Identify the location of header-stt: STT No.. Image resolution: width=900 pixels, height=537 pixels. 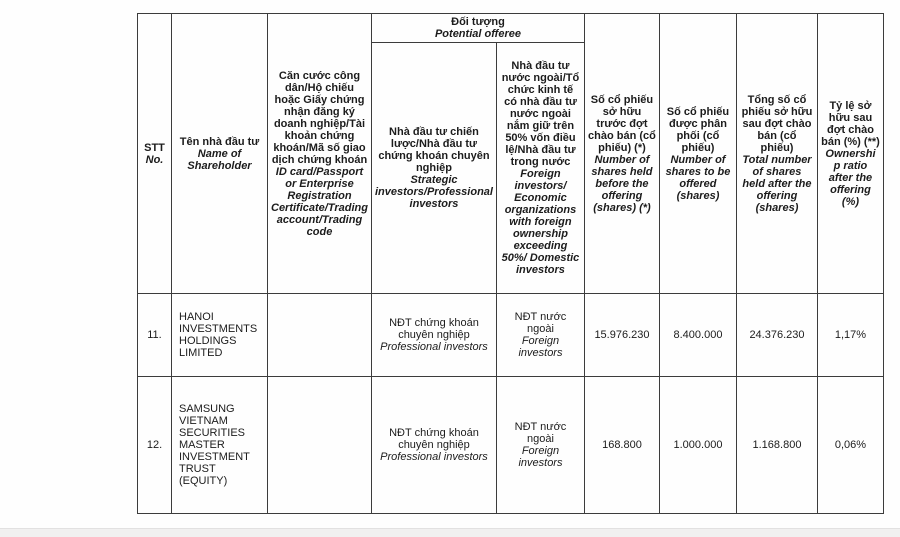
(154, 153).